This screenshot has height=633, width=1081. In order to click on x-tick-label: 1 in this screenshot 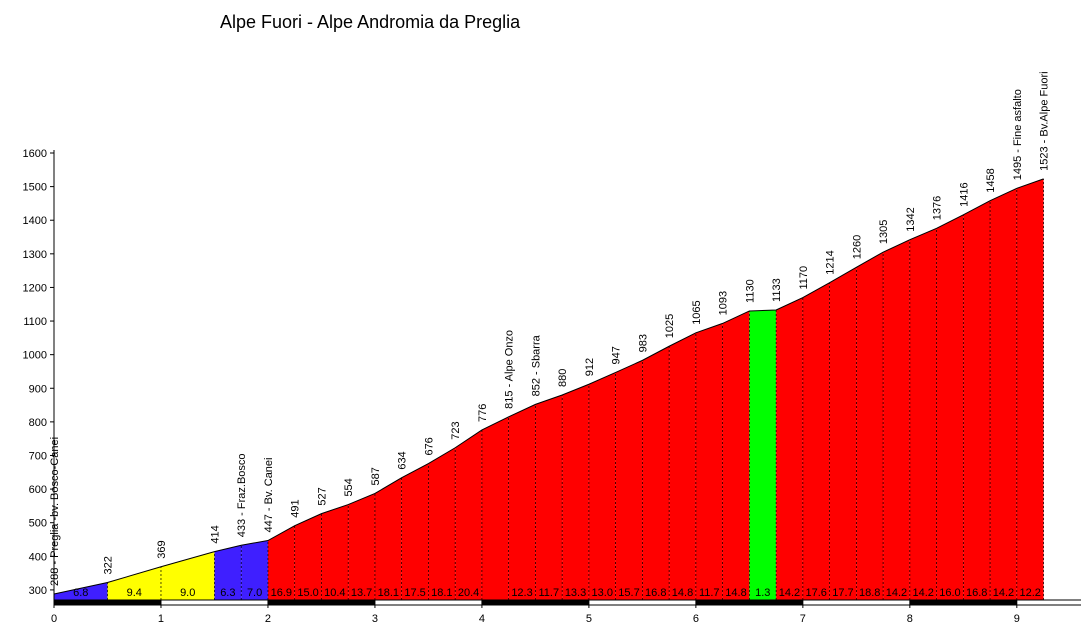, I will do `click(161, 619)`.